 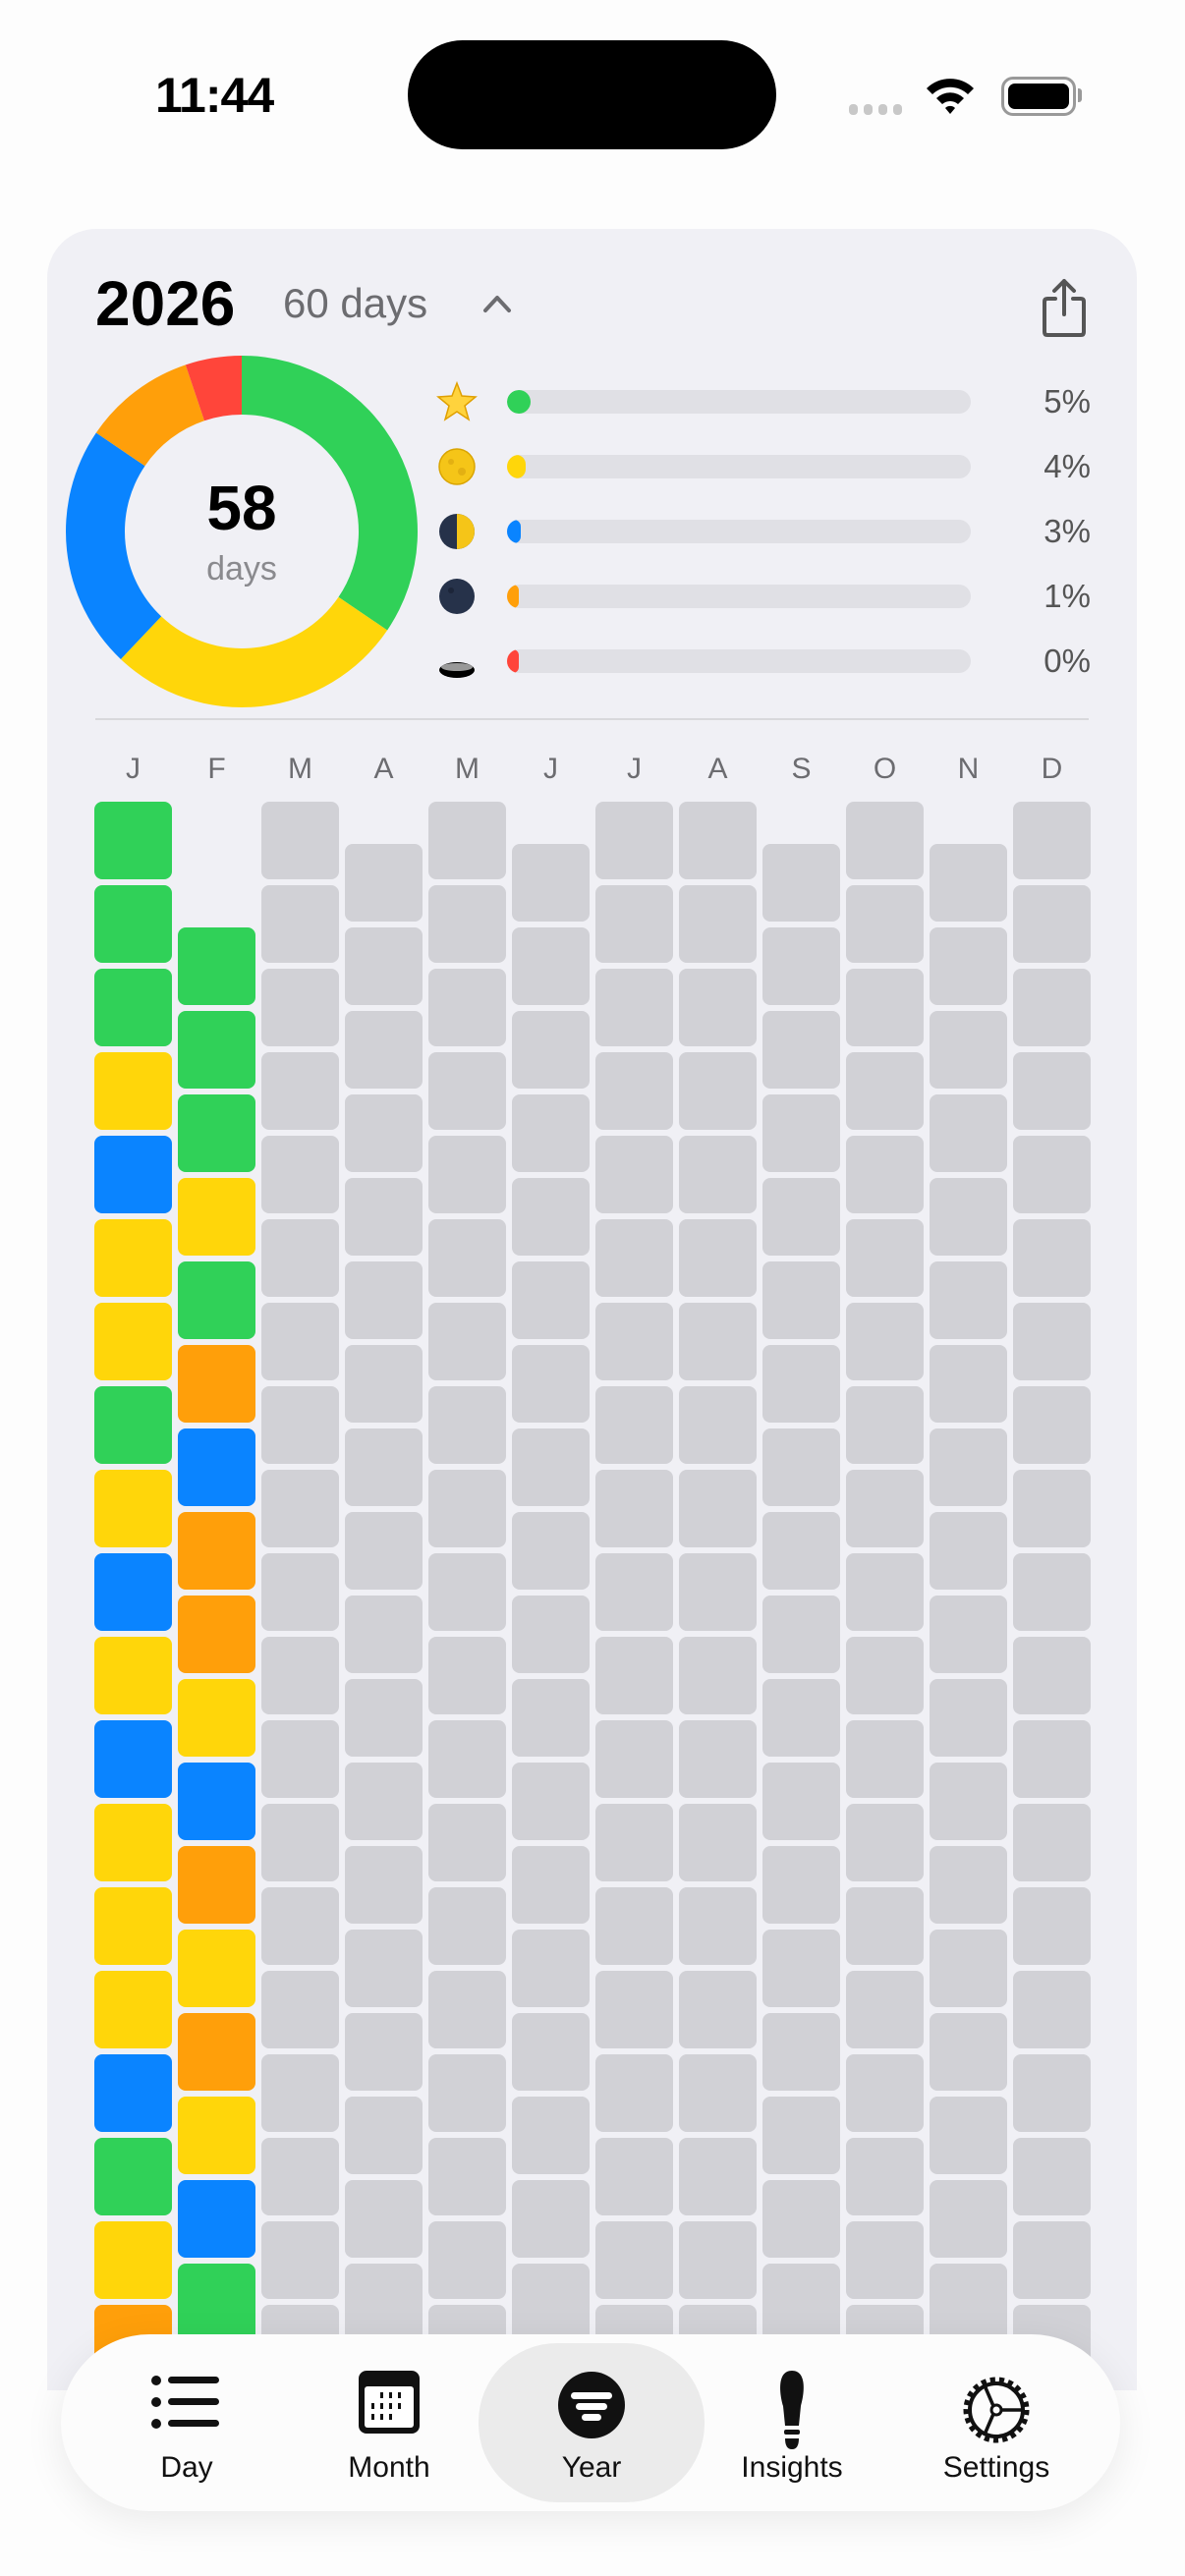 I want to click on tab-month: Month, so click(x=389, y=2422).